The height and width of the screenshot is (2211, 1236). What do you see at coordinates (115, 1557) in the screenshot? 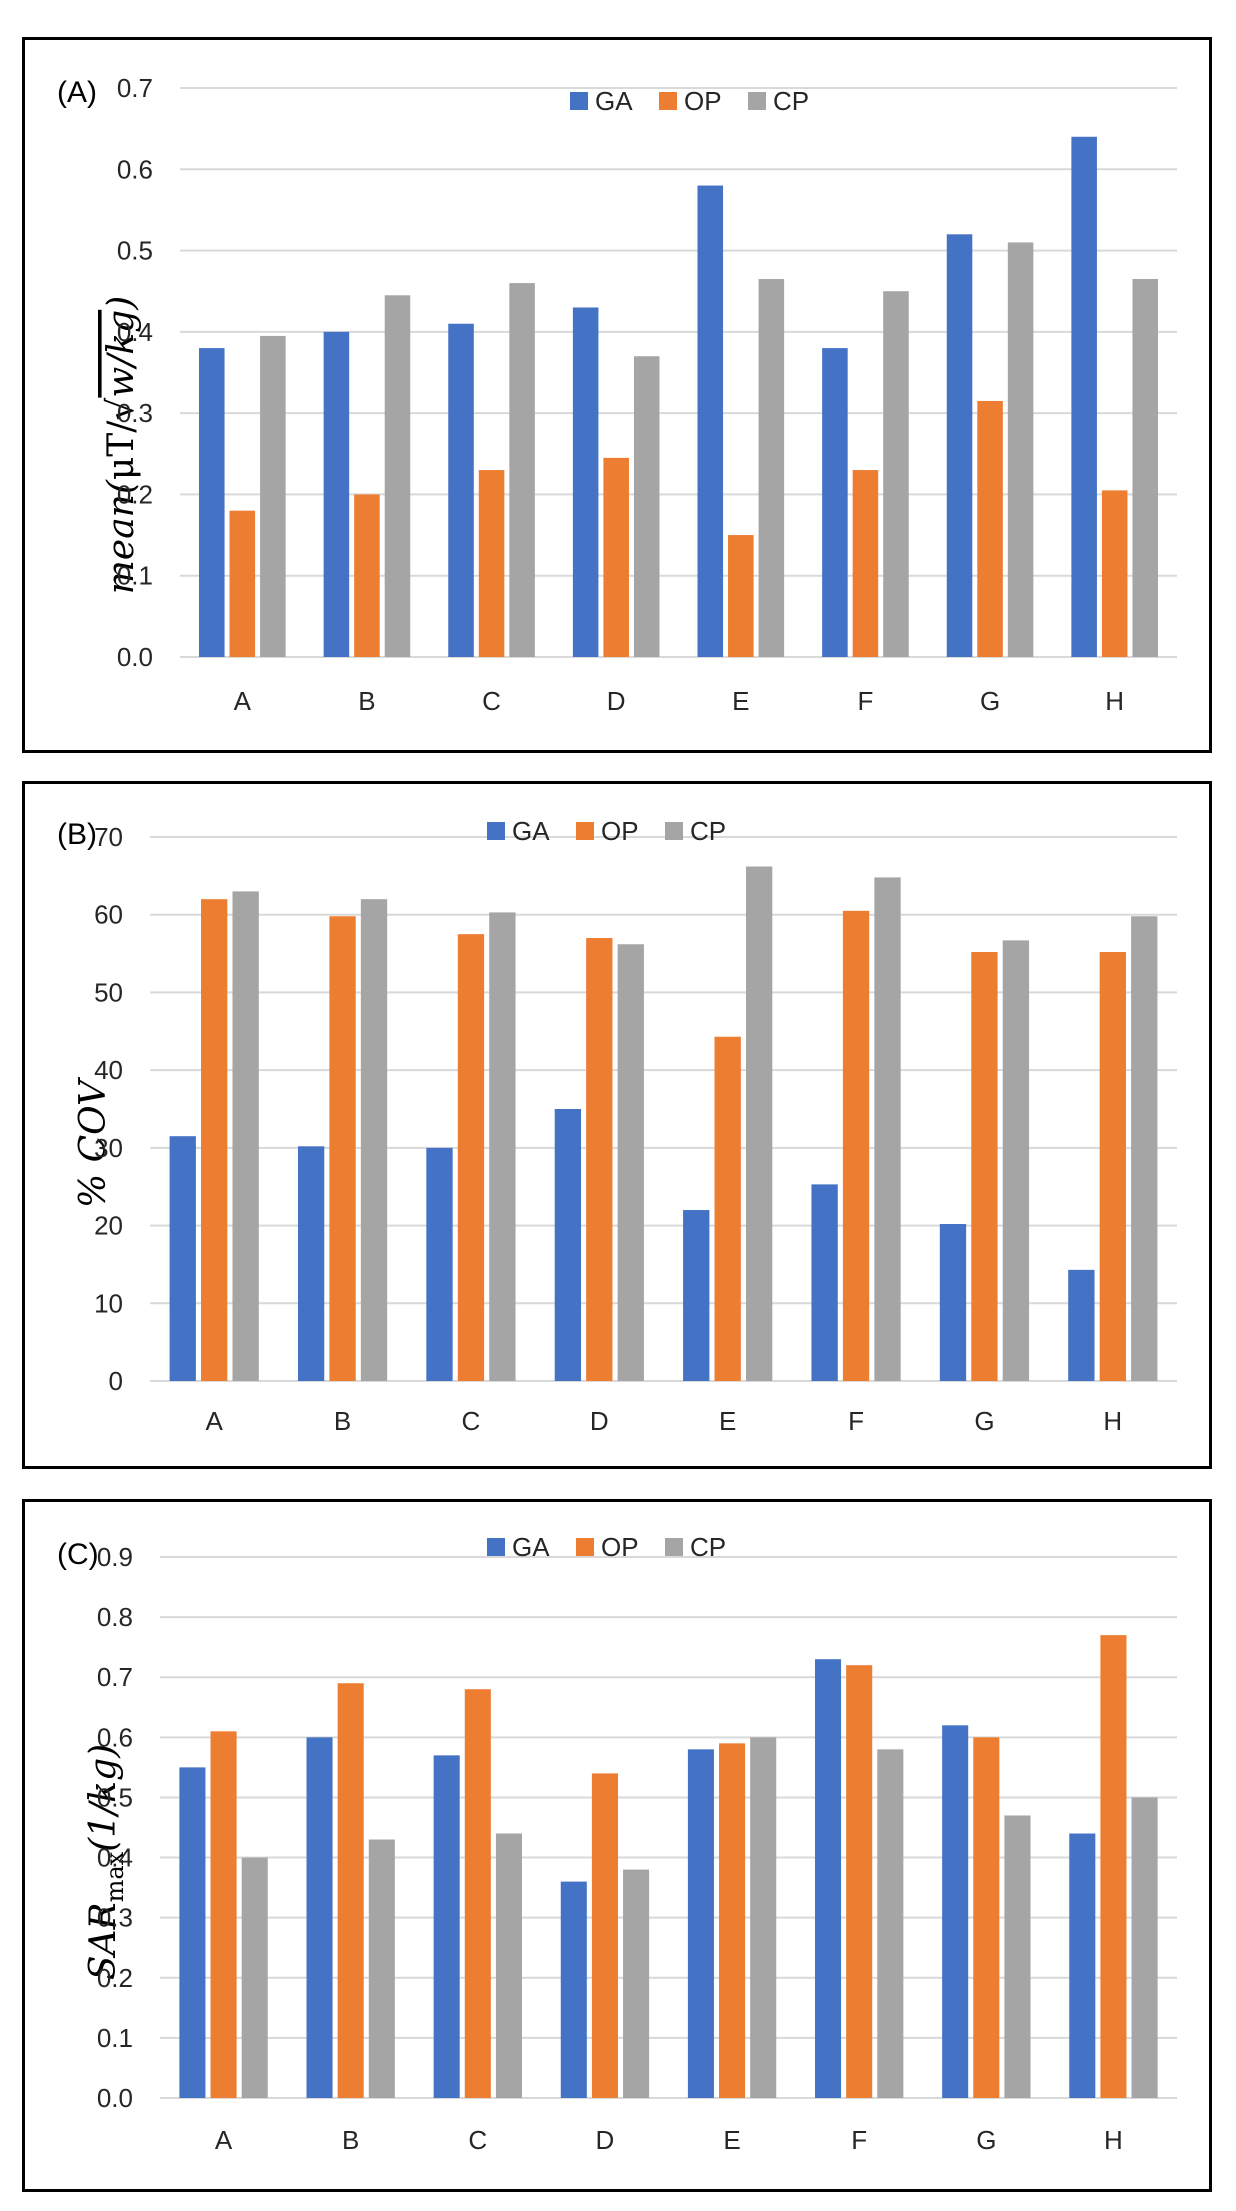
I see `y-tick-label: 0.9` at bounding box center [115, 1557].